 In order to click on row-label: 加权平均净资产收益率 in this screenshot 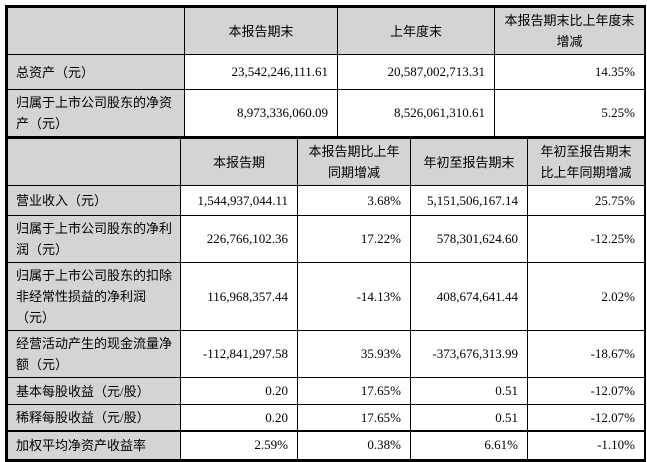, I will do `click(94, 445)`.